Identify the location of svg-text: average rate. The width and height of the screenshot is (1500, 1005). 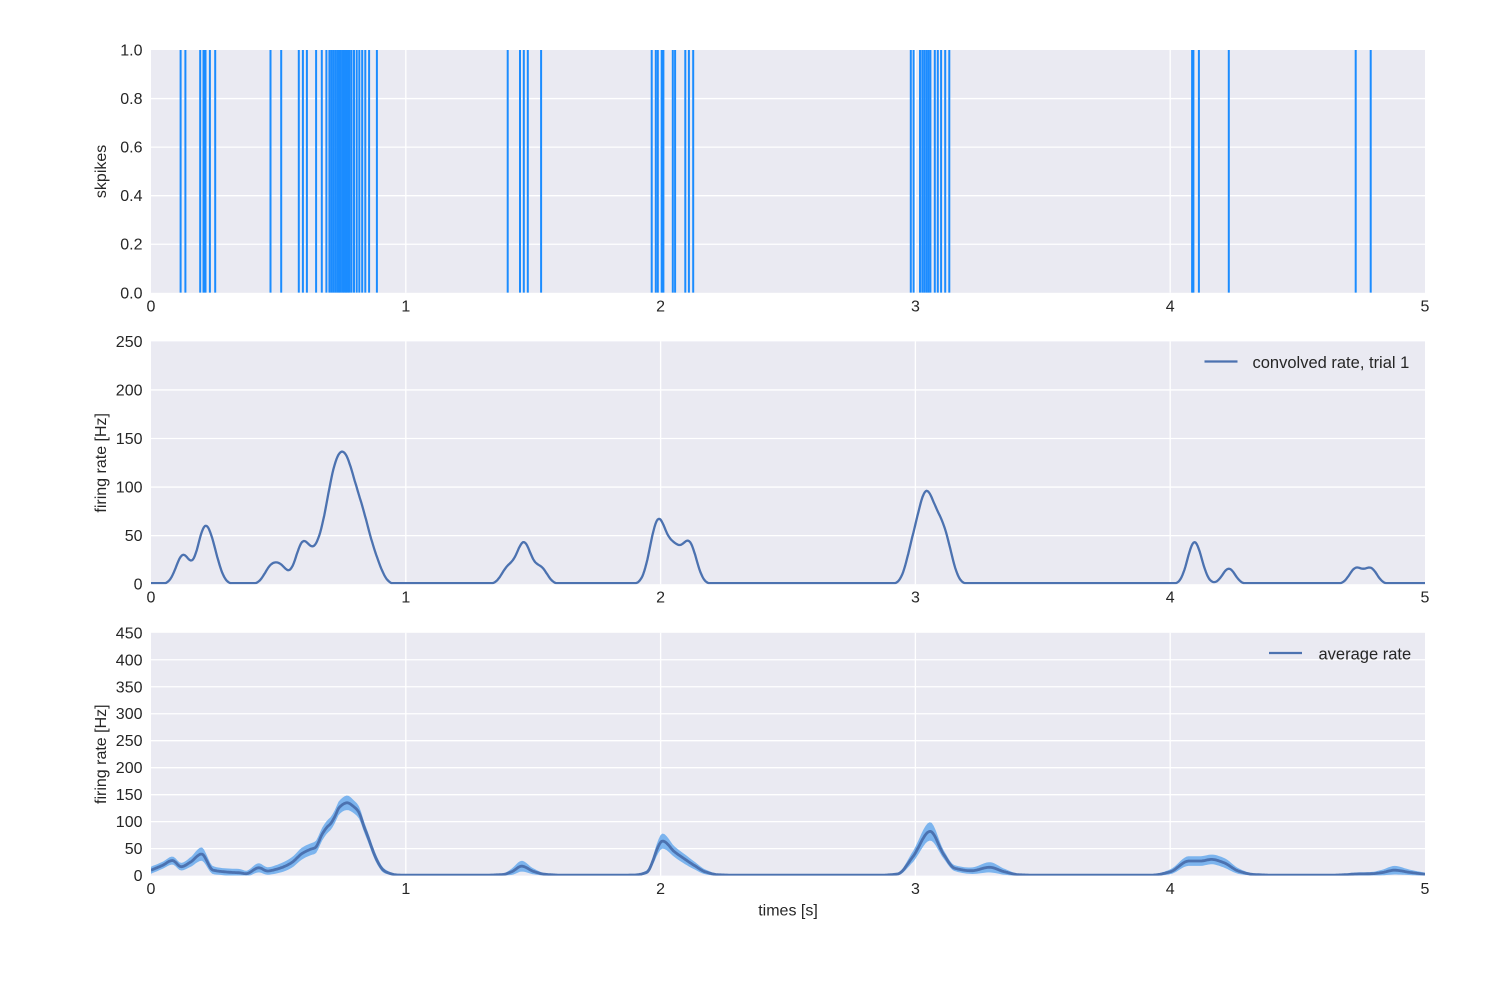
(1365, 654).